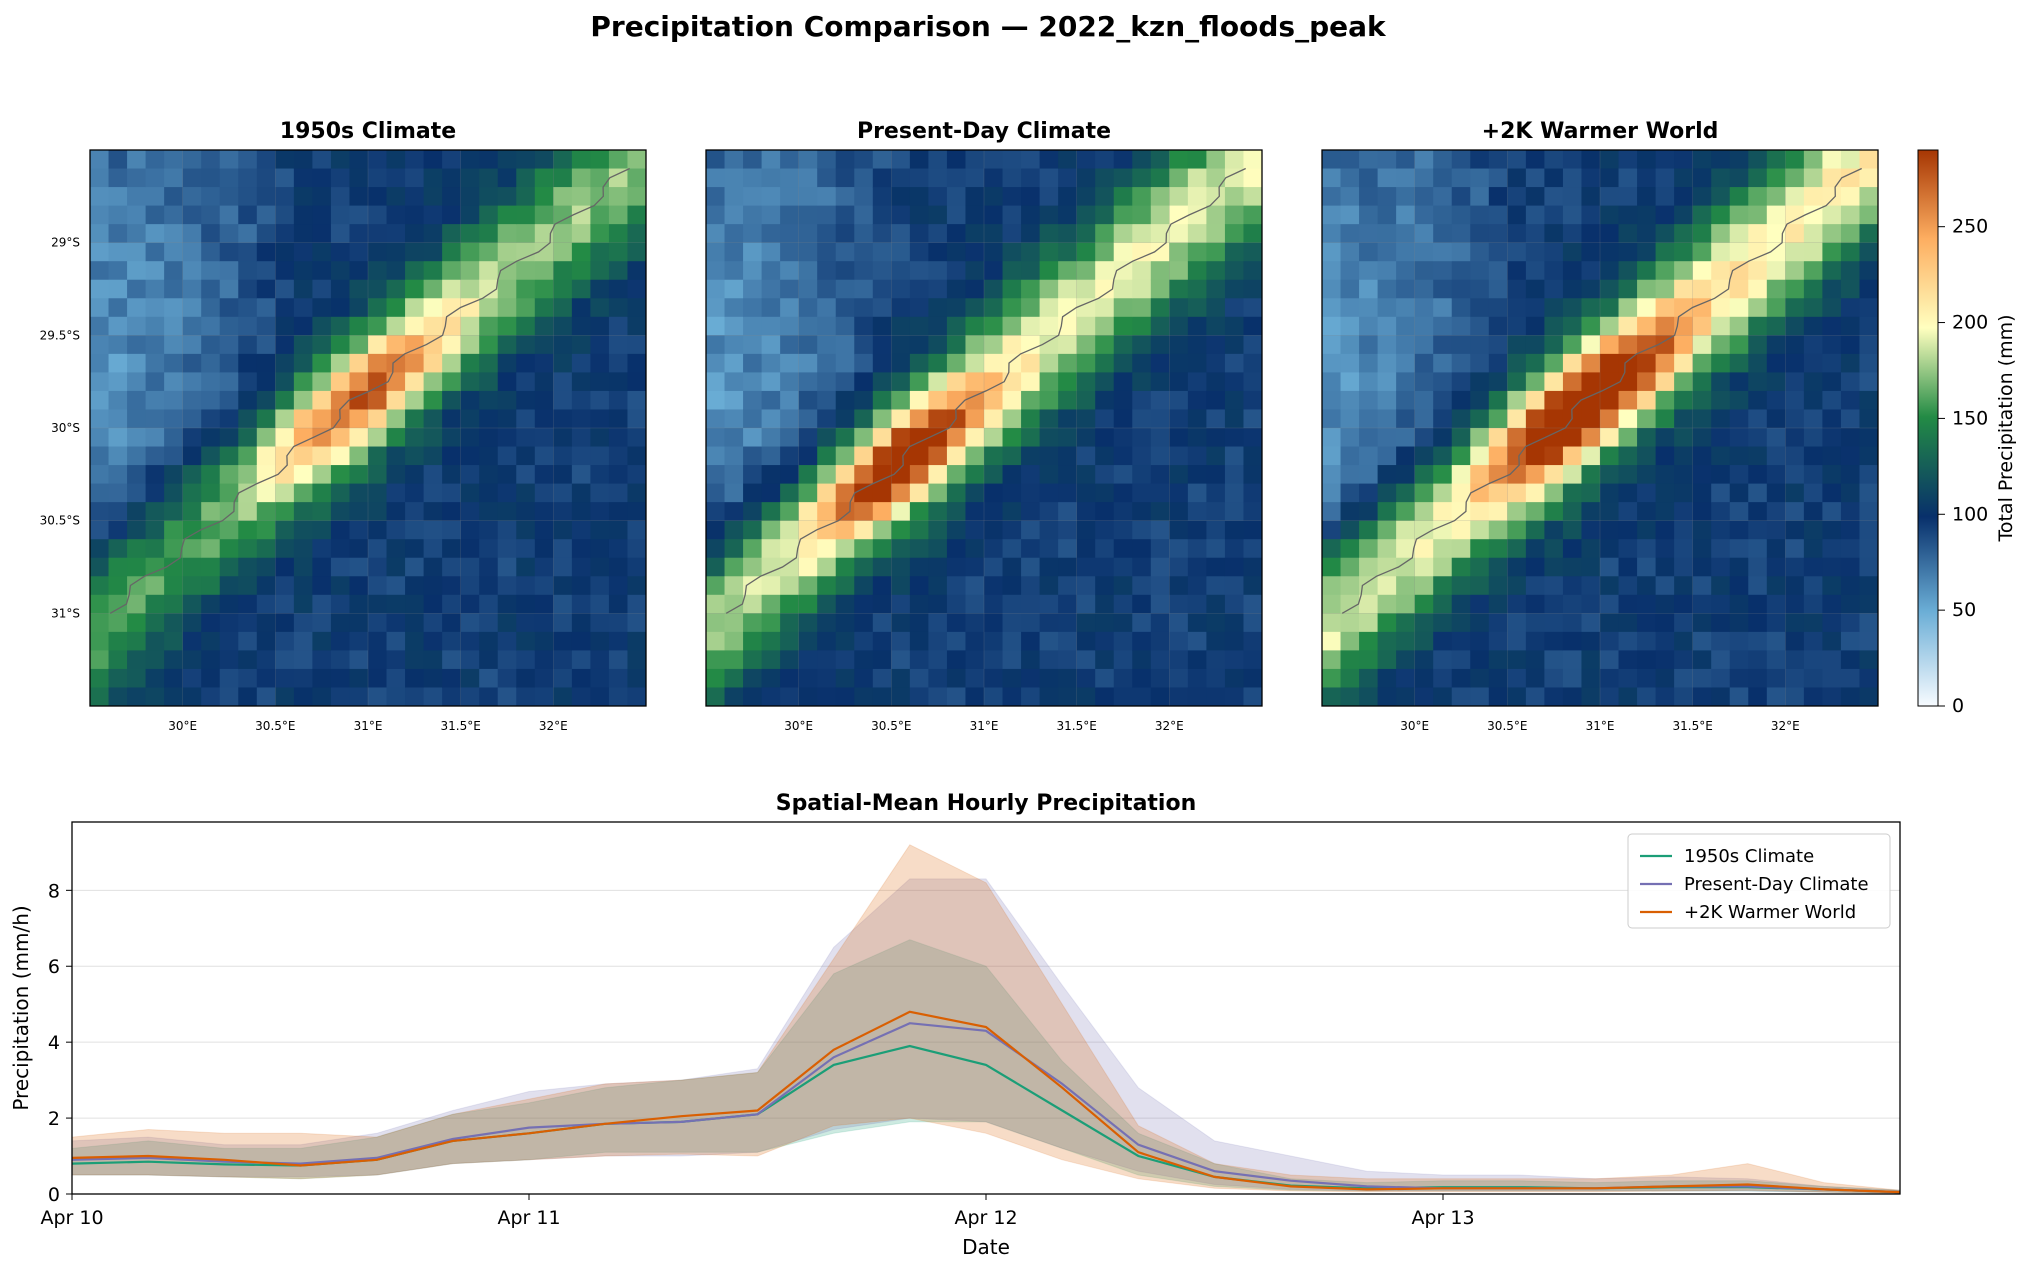  I want to click on legend-label: Present-Day Climate, so click(1776, 884).